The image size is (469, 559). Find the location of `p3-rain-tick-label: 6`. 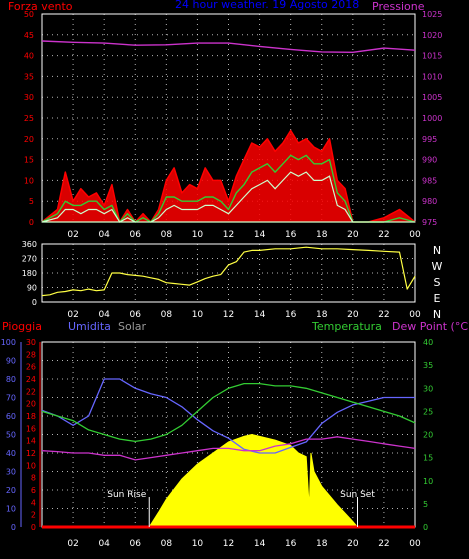

p3-rain-tick-label: 6 is located at coordinates (33, 490).